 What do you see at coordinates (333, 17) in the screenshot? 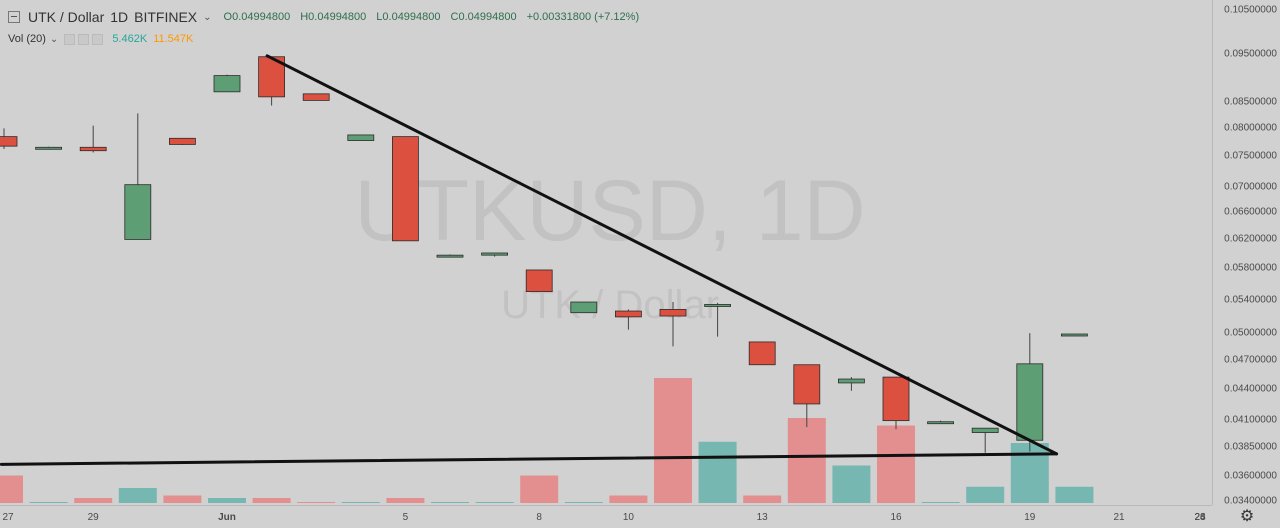
I see `high-value: H0.04994800` at bounding box center [333, 17].